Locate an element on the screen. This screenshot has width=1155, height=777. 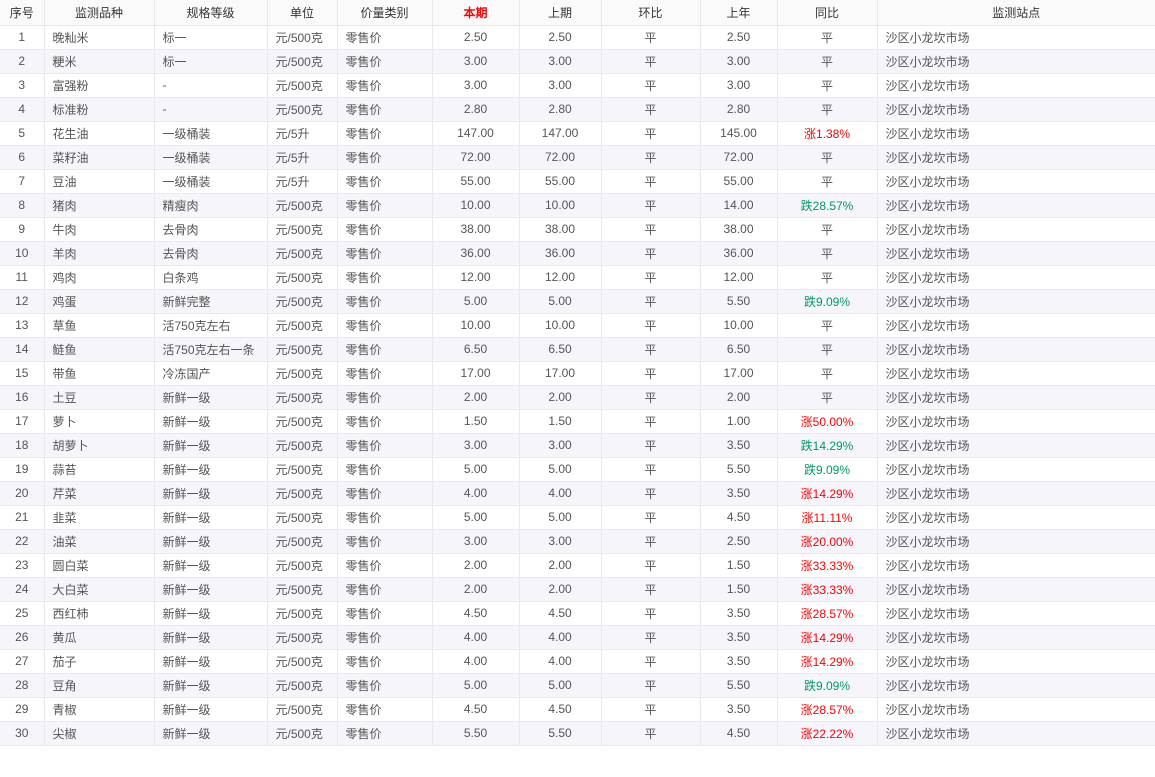
cell-last_year: 17.00 is located at coordinates (739, 373).